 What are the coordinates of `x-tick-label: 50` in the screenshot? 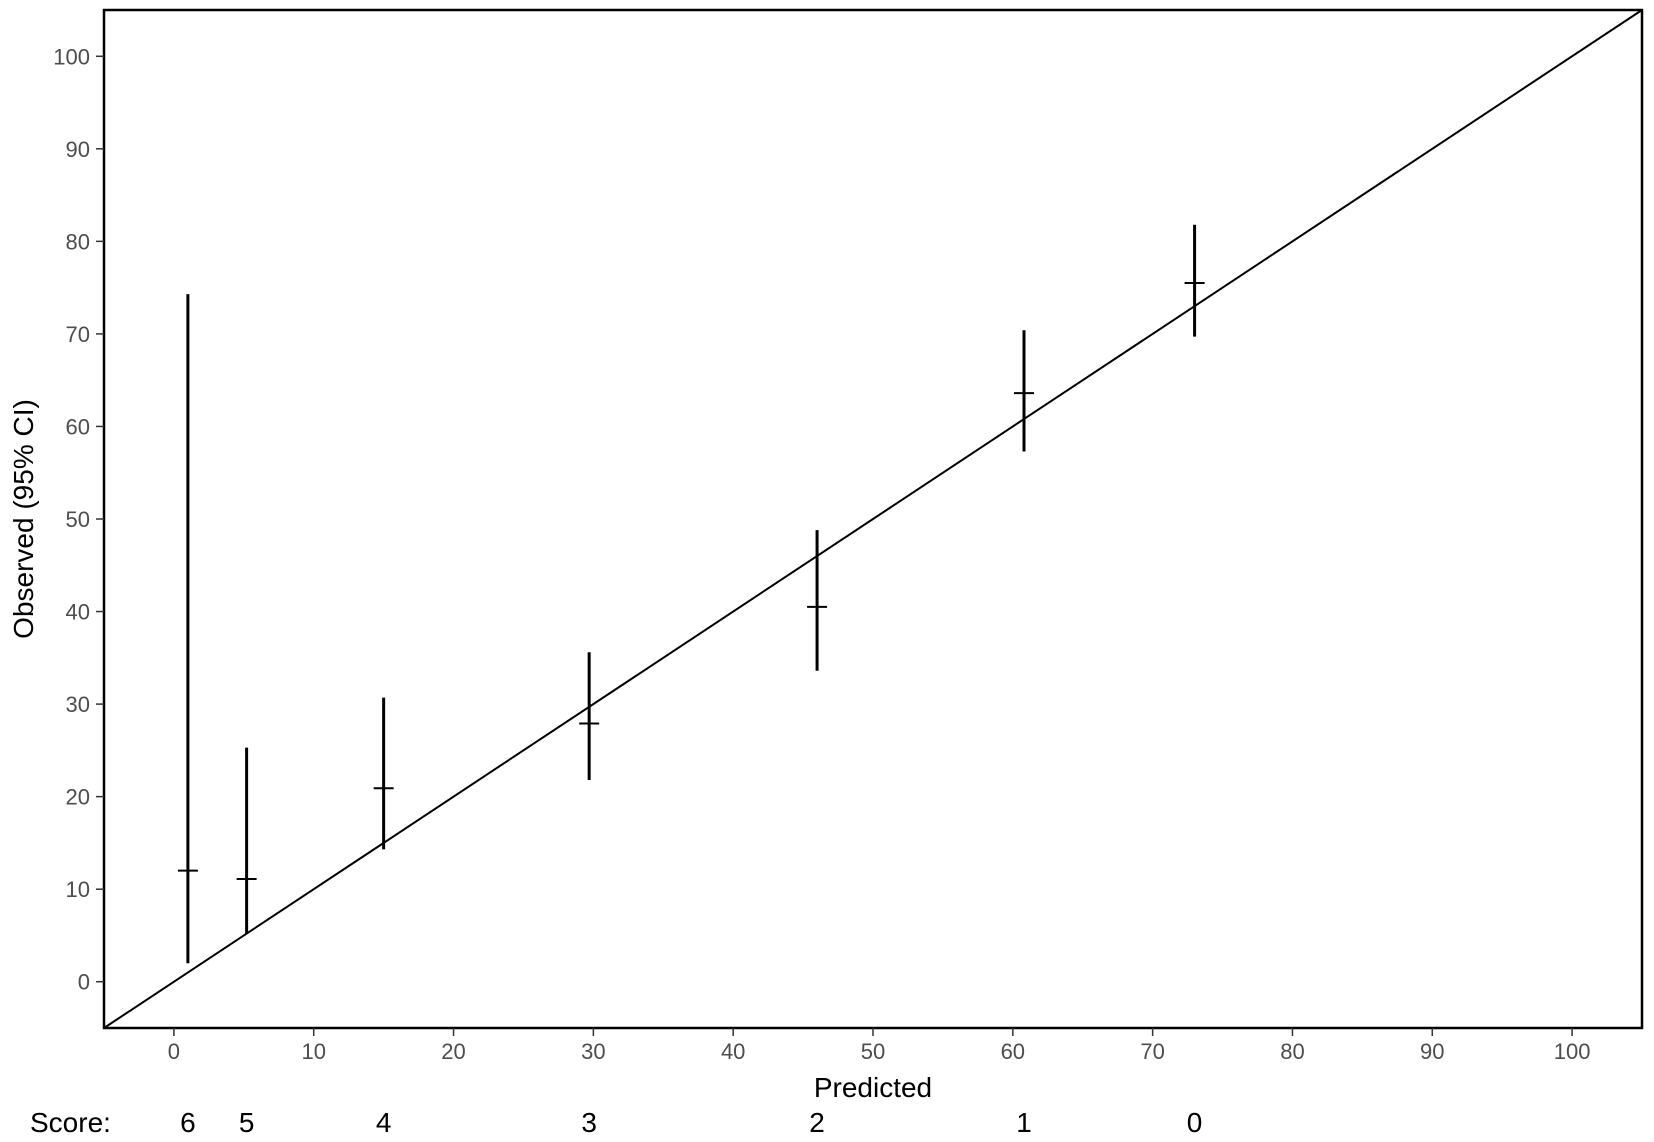 It's located at (873, 1051).